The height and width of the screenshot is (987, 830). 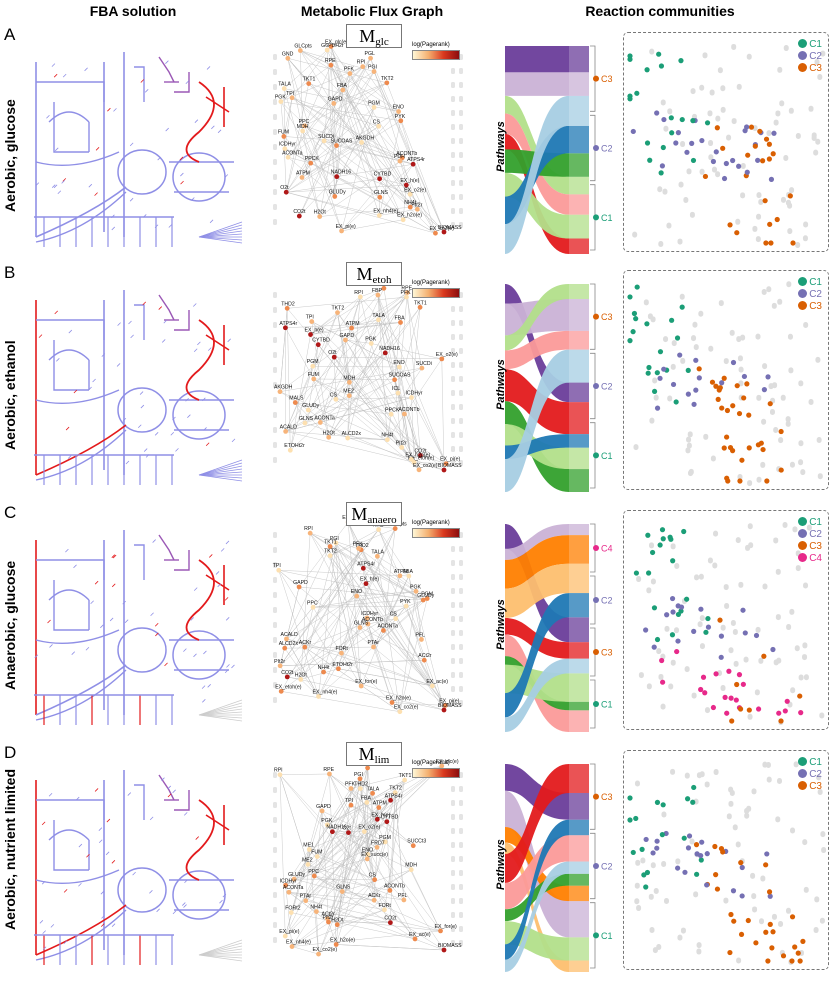 What do you see at coordinates (348, 392) in the screenshot?
I see `graph-node-label: ME2` at bounding box center [348, 392].